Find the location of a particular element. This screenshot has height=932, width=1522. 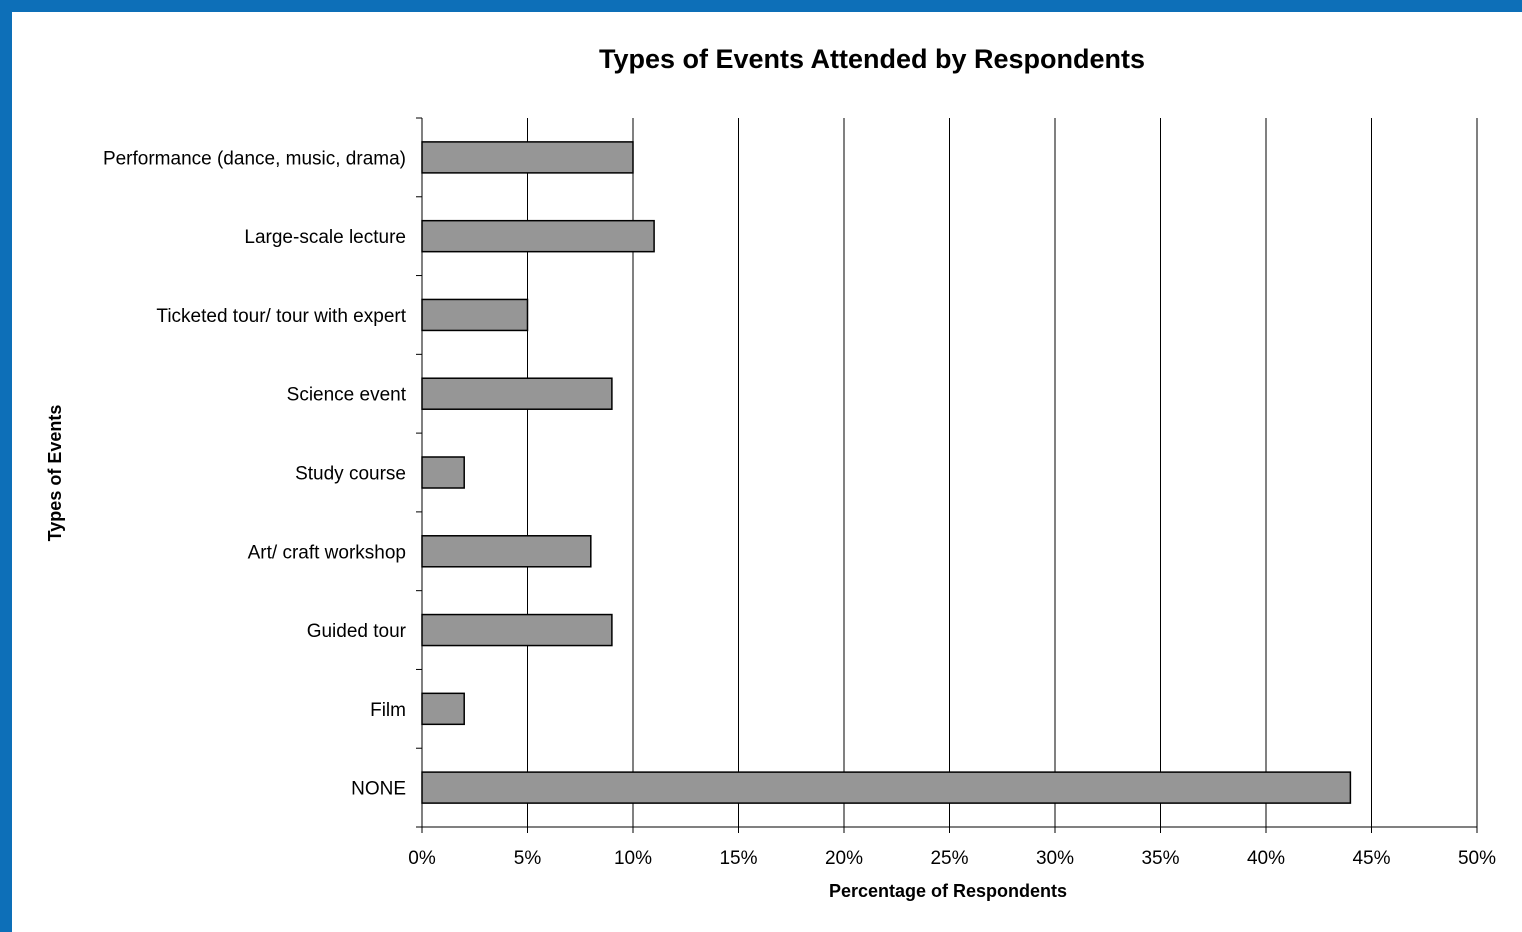

x-tick-label: 45% is located at coordinates (1371, 858).